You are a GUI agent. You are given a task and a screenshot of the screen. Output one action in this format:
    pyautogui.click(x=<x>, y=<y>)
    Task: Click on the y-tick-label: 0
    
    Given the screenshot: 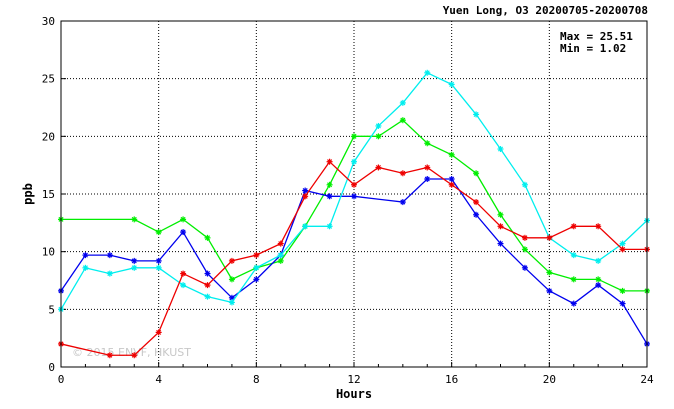 What is the action you would take?
    pyautogui.click(x=51, y=367)
    